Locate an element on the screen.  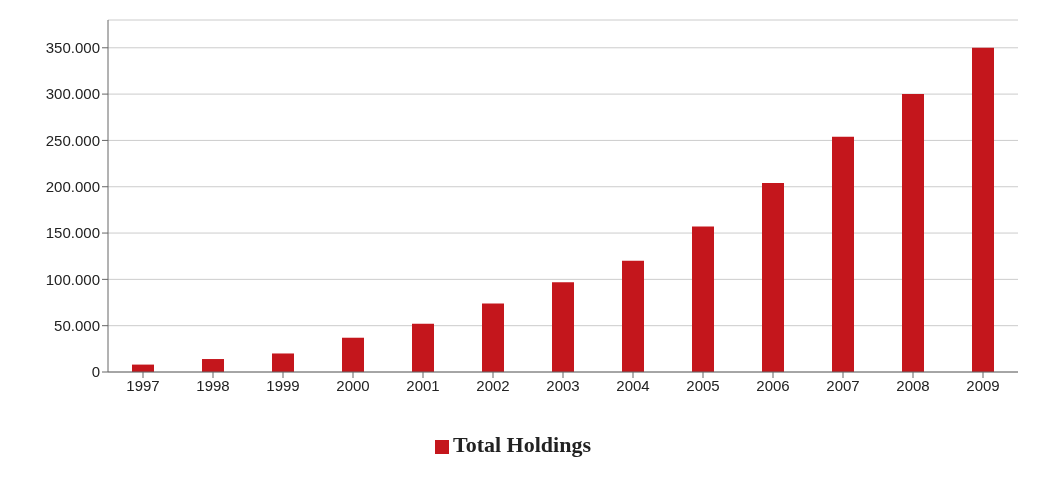
y-tick-label: 200.000 is located at coordinates (72, 187).